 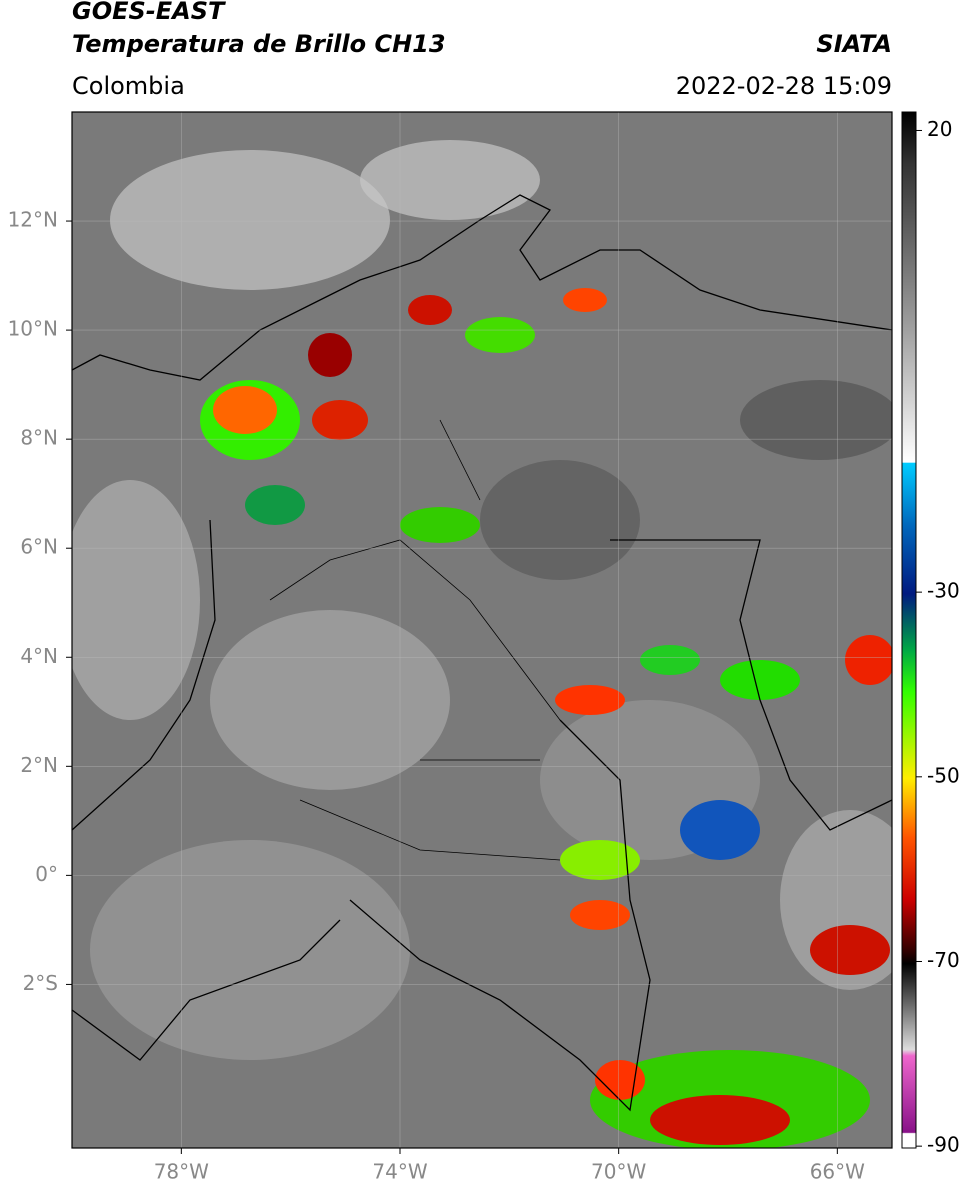 What do you see at coordinates (943, 1145) in the screenshot?
I see `colorbar-tick-label: -90` at bounding box center [943, 1145].